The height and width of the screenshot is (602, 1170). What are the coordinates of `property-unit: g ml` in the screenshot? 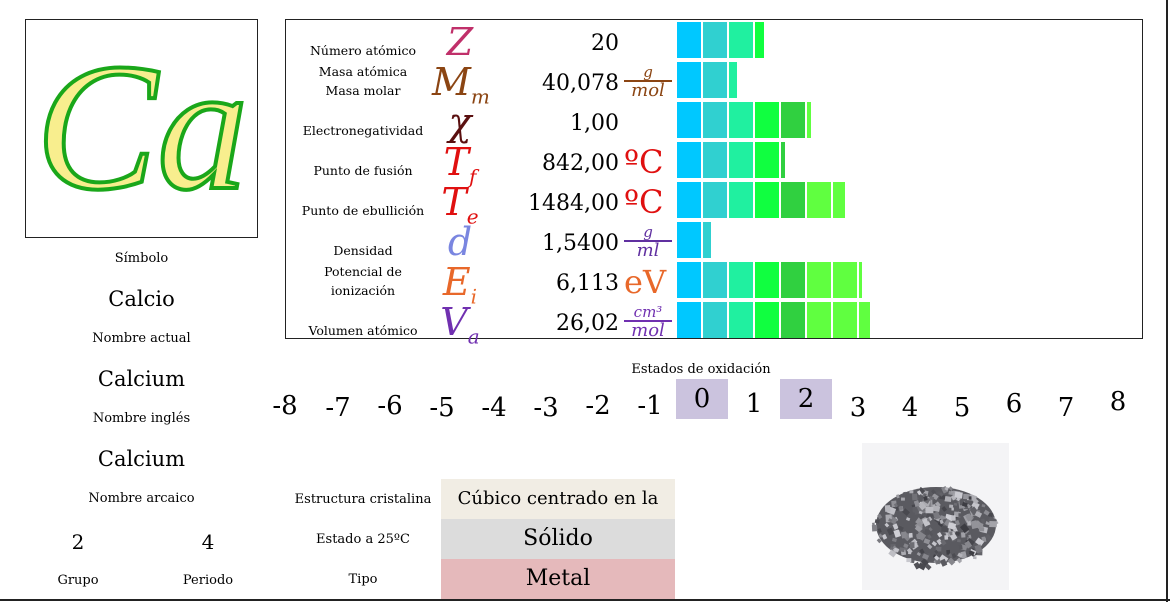 It's located at (648, 242).